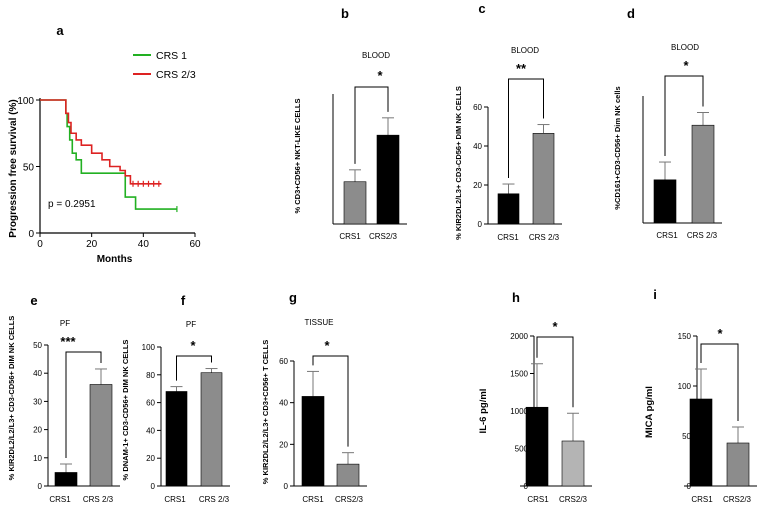 The width and height of the screenshot is (764, 525). What do you see at coordinates (345, 13) in the screenshot?
I see `panel-letter-b: b` at bounding box center [345, 13].